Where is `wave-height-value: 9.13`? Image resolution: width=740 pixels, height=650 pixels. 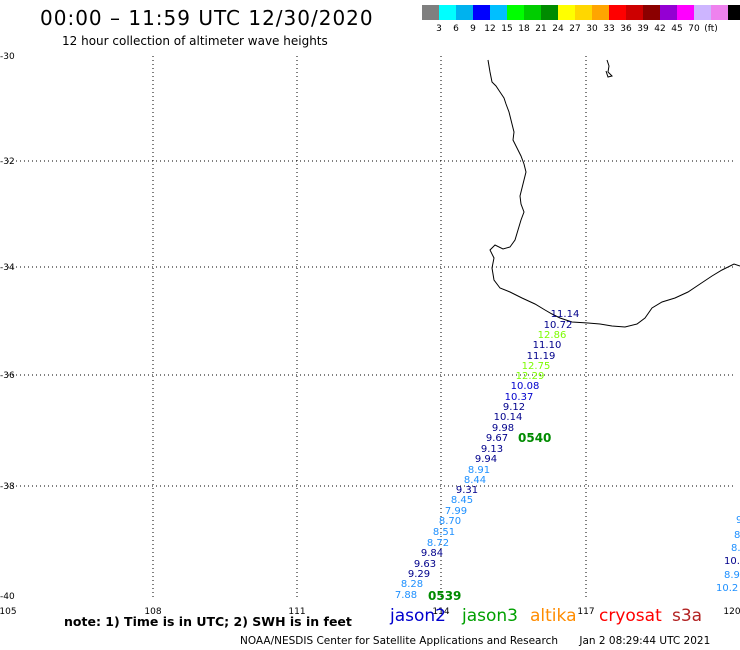
wave-height-value: 9.13 is located at coordinates (492, 449).